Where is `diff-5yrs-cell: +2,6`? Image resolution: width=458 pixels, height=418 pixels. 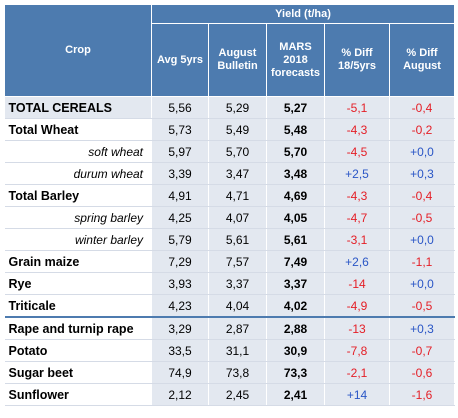
diff-5yrs-cell: +2,6 is located at coordinates (357, 261).